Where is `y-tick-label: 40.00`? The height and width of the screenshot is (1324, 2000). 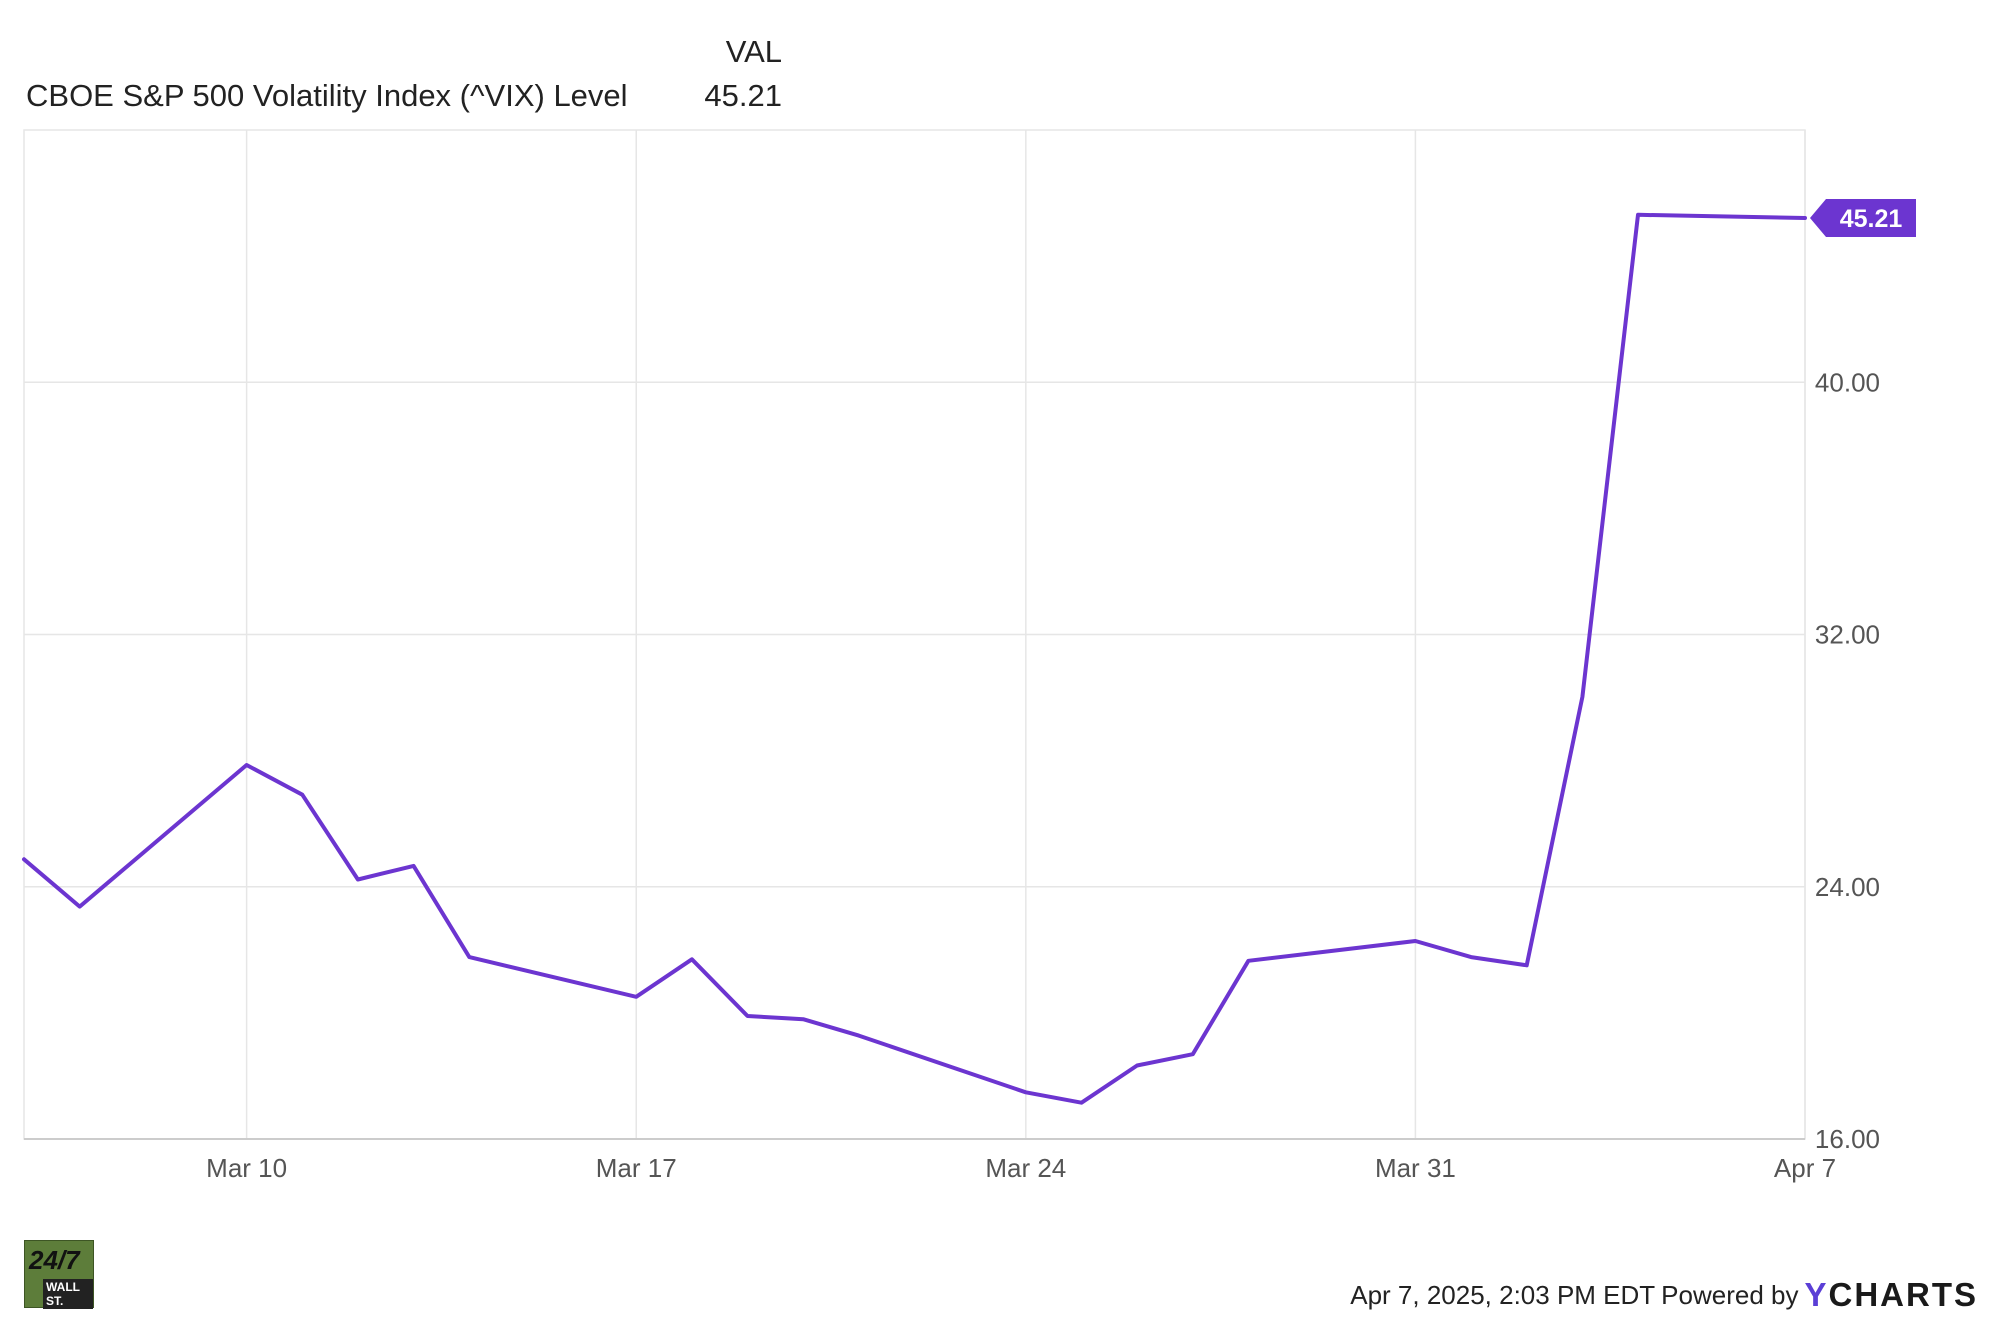 y-tick-label: 40.00 is located at coordinates (1847, 382).